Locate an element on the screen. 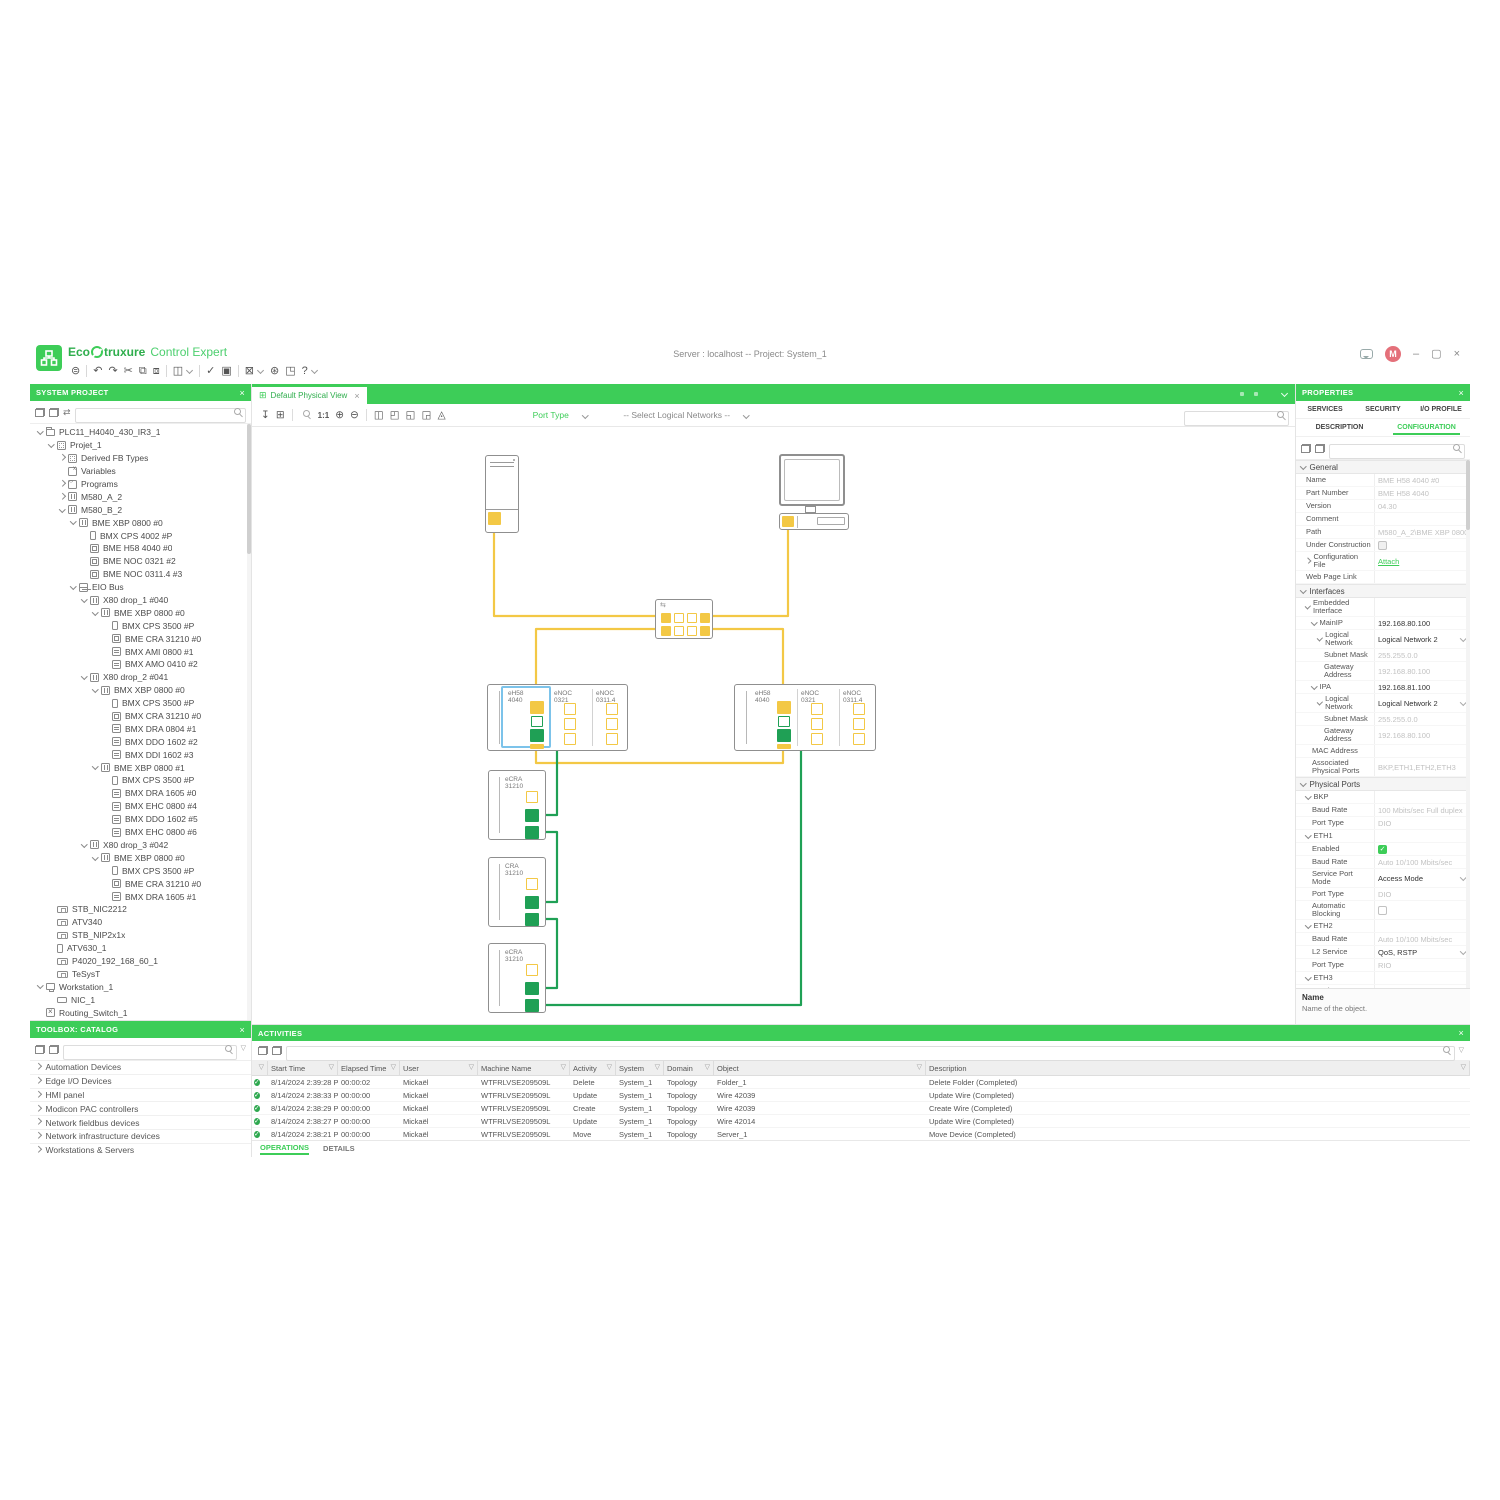 This screenshot has width=1500, height=1500. export-icon: ↧ is located at coordinates (265, 415).